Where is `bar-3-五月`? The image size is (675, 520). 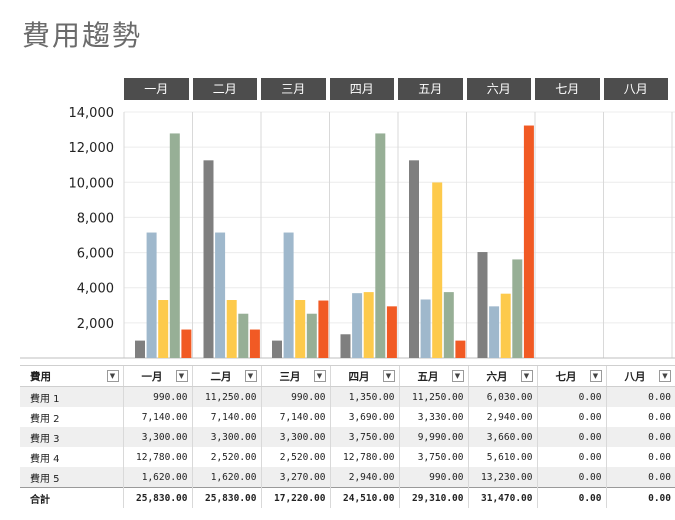 bar-3-五月 is located at coordinates (437, 270).